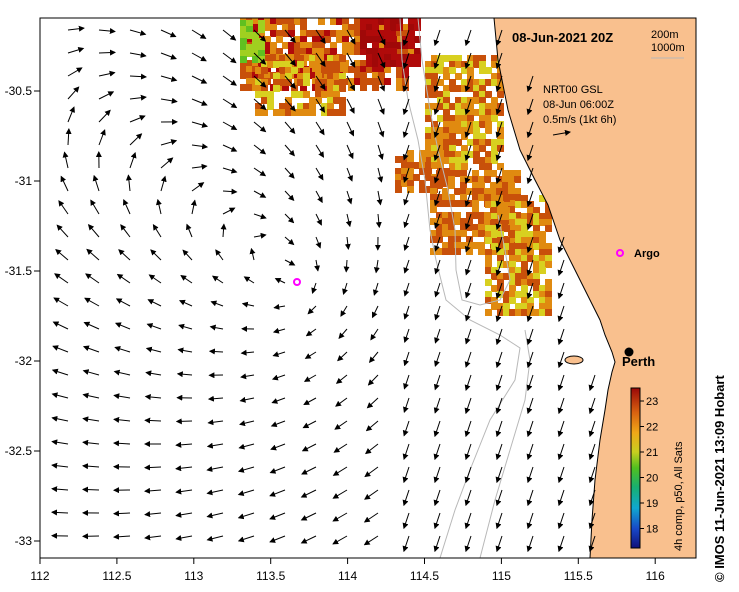 The width and height of the screenshot is (739, 592). Describe the element at coordinates (573, 90) in the screenshot. I see `current-source: NRT00 GSL` at that location.